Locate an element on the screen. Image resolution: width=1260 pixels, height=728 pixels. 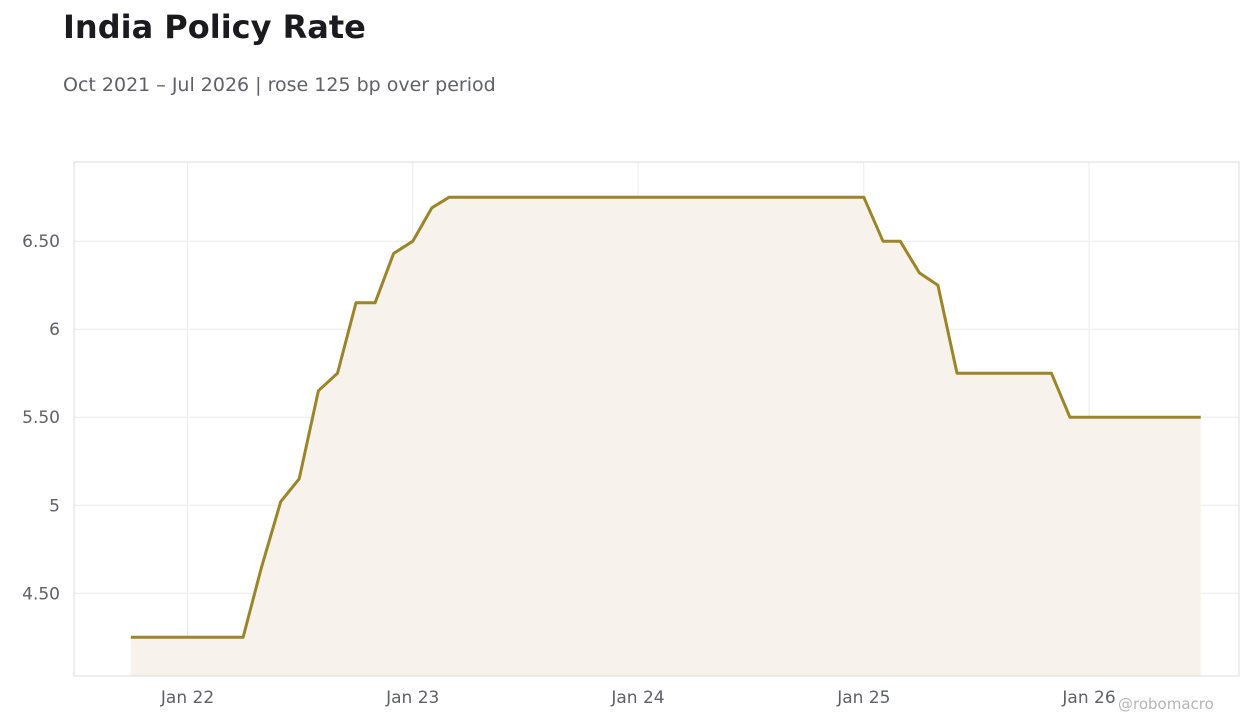
x-axis-tick-labels: Jan 22 Jan 23 Jan 24 Jan 25 Jan 26 is located at coordinates (638, 698).